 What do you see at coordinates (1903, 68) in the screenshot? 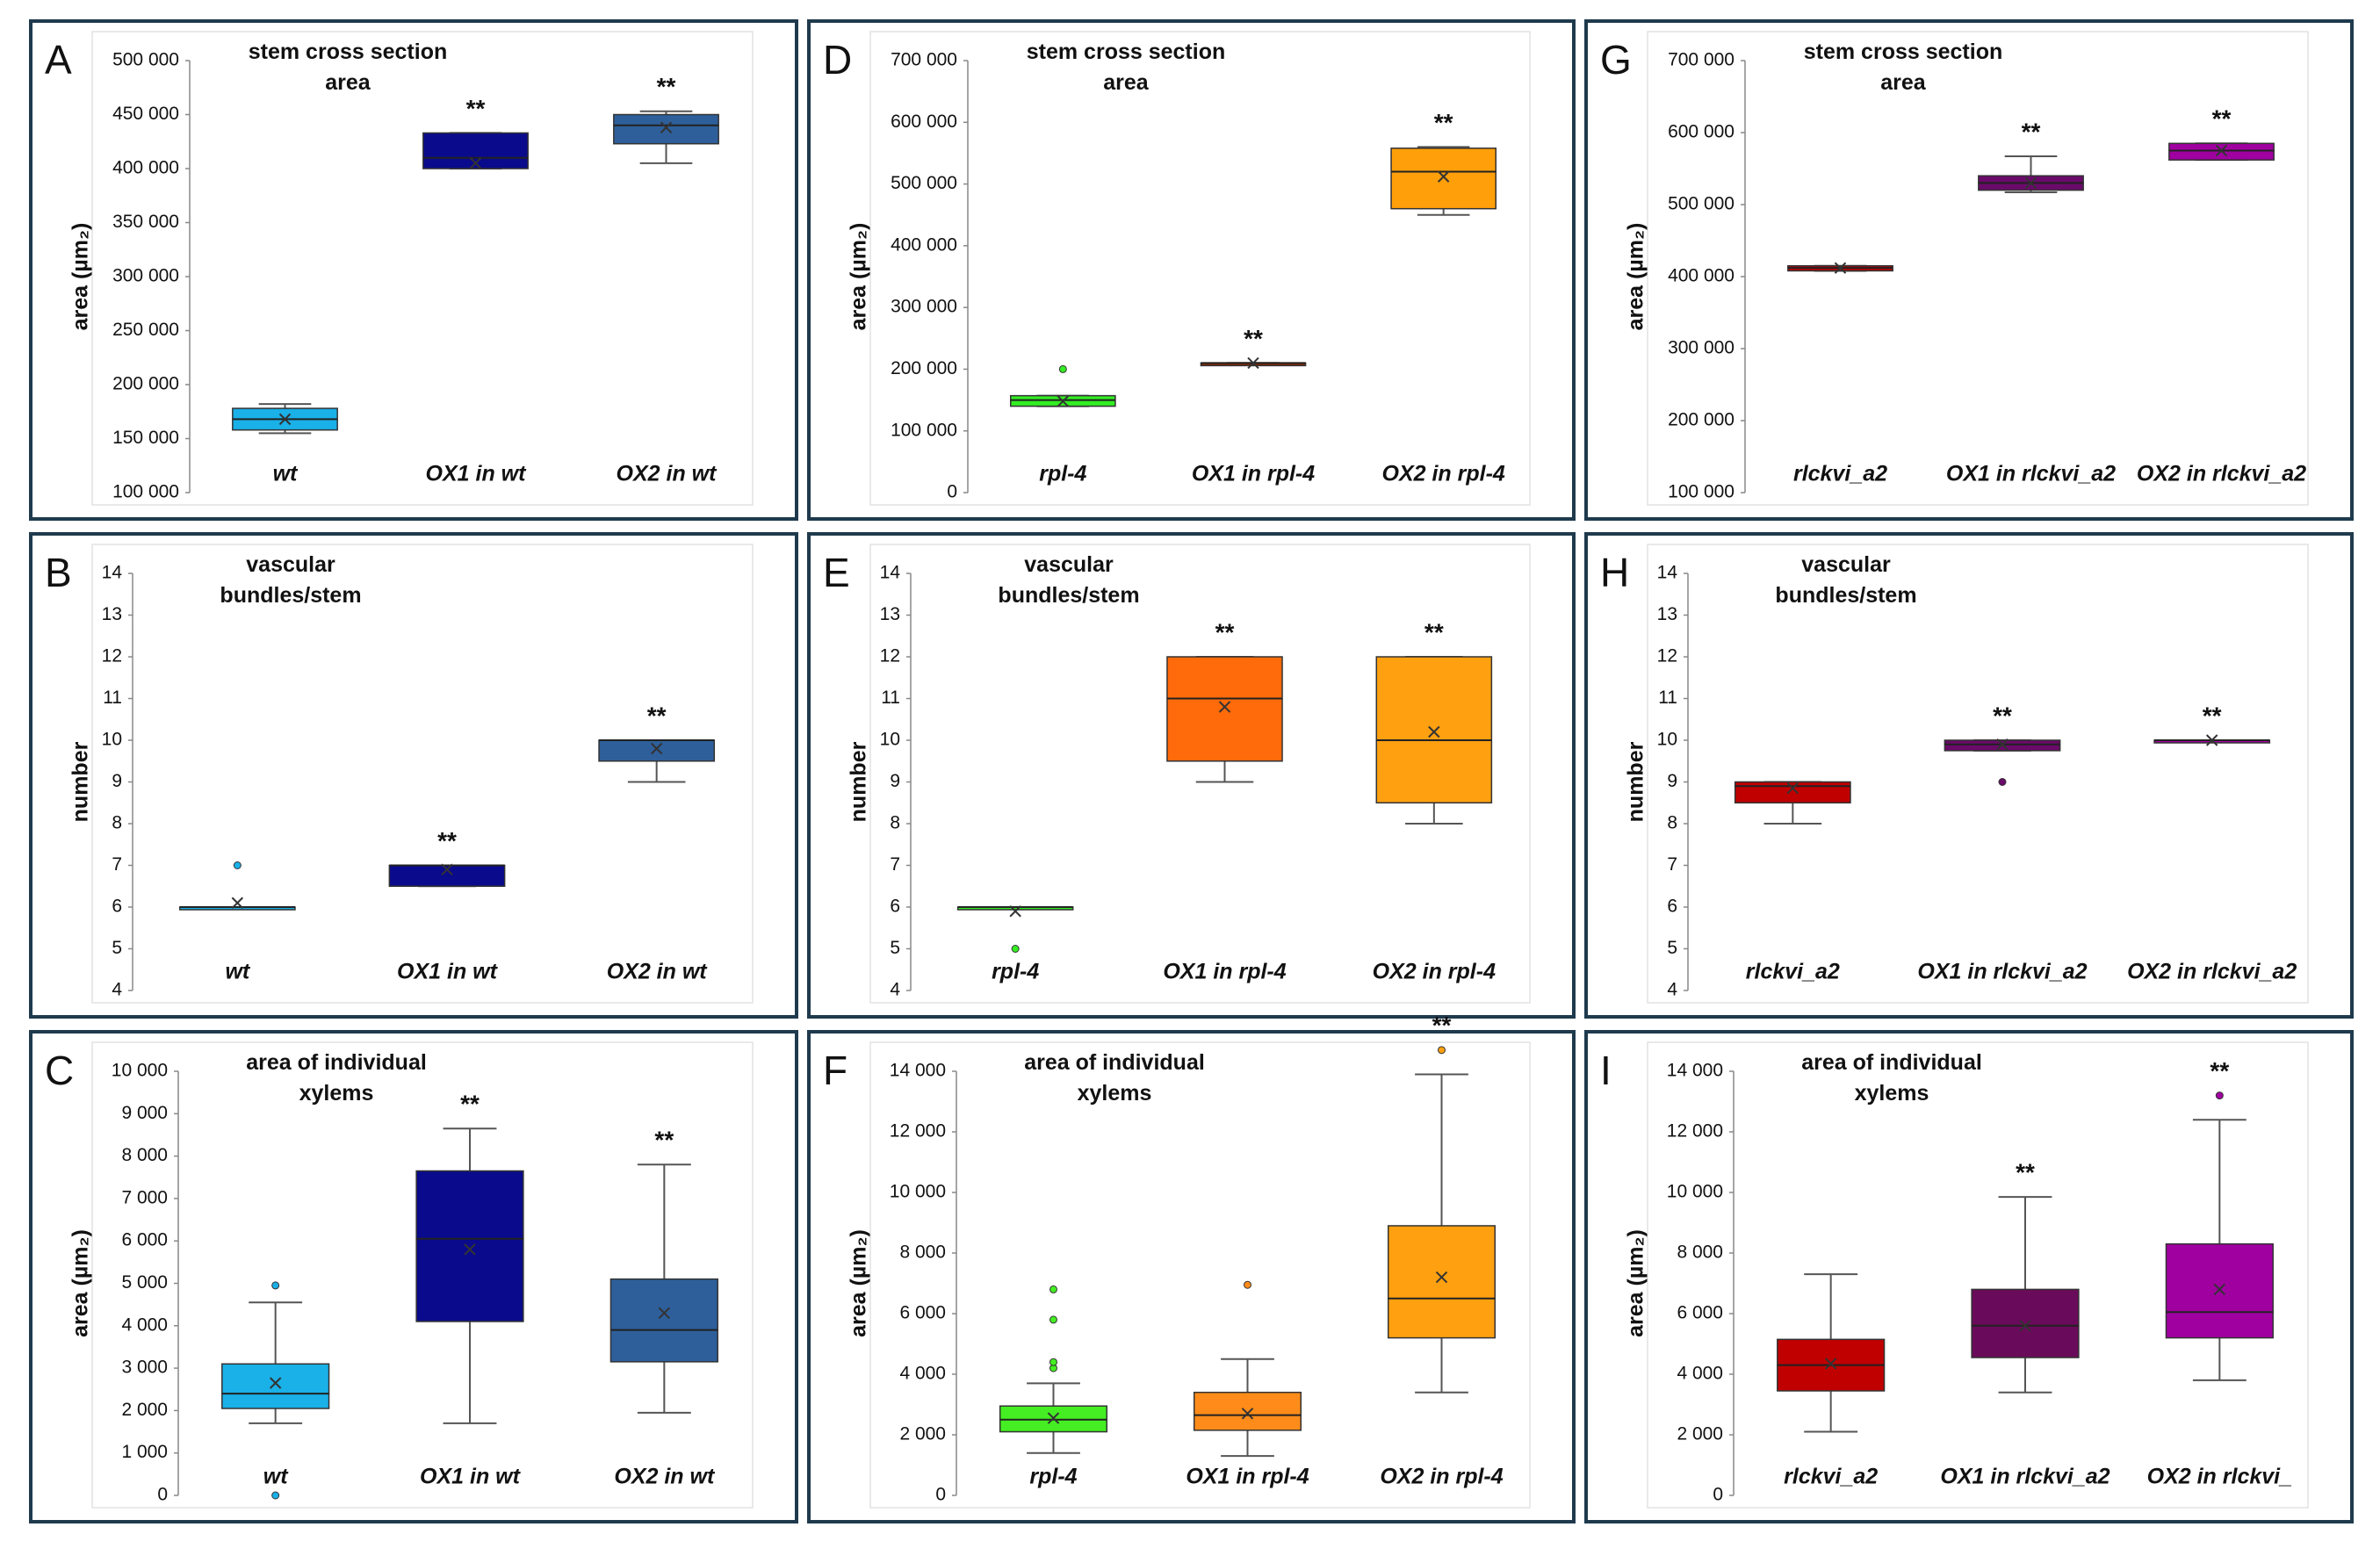
I see `title-box: stem cross section area` at bounding box center [1903, 68].